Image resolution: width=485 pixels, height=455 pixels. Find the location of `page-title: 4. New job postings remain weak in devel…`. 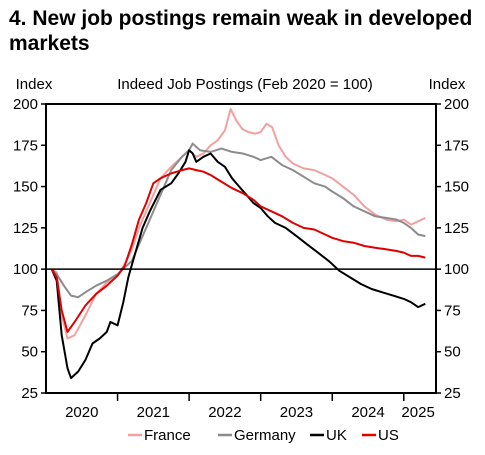

page-title: 4. New job postings remain weak in devel… is located at coordinates (241, 31).